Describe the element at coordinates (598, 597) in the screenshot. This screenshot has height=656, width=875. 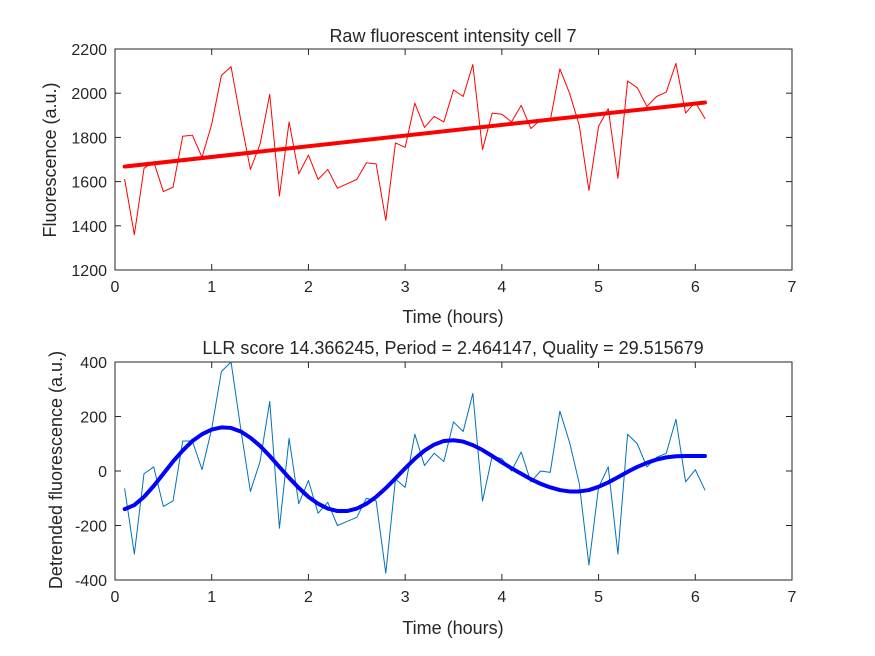
I see `bottom-chart-xtick-label: 5` at that location.